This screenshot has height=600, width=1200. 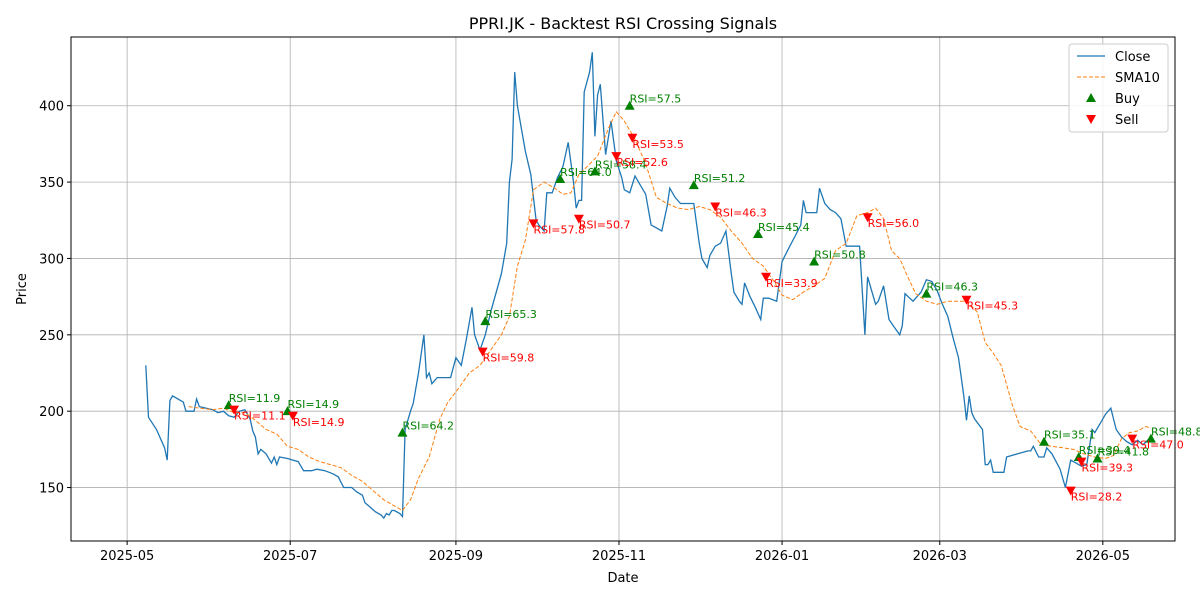 What do you see at coordinates (456, 556) in the screenshot?
I see `x-tick-label: 2025-09` at bounding box center [456, 556].